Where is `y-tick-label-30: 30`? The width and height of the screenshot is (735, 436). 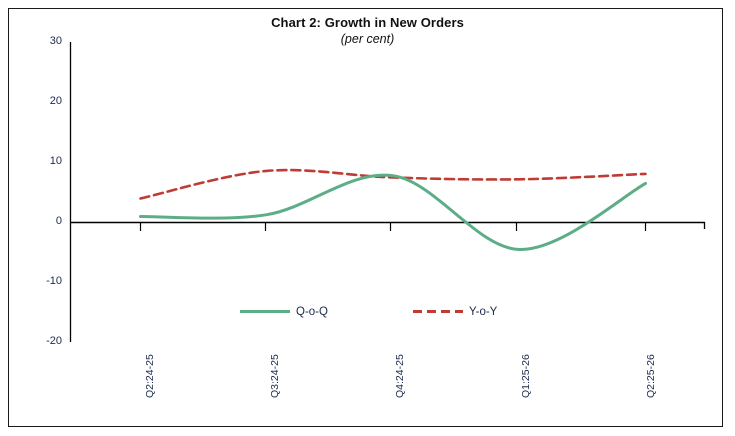
y-tick-label-30: 30 is located at coordinates (55, 41).